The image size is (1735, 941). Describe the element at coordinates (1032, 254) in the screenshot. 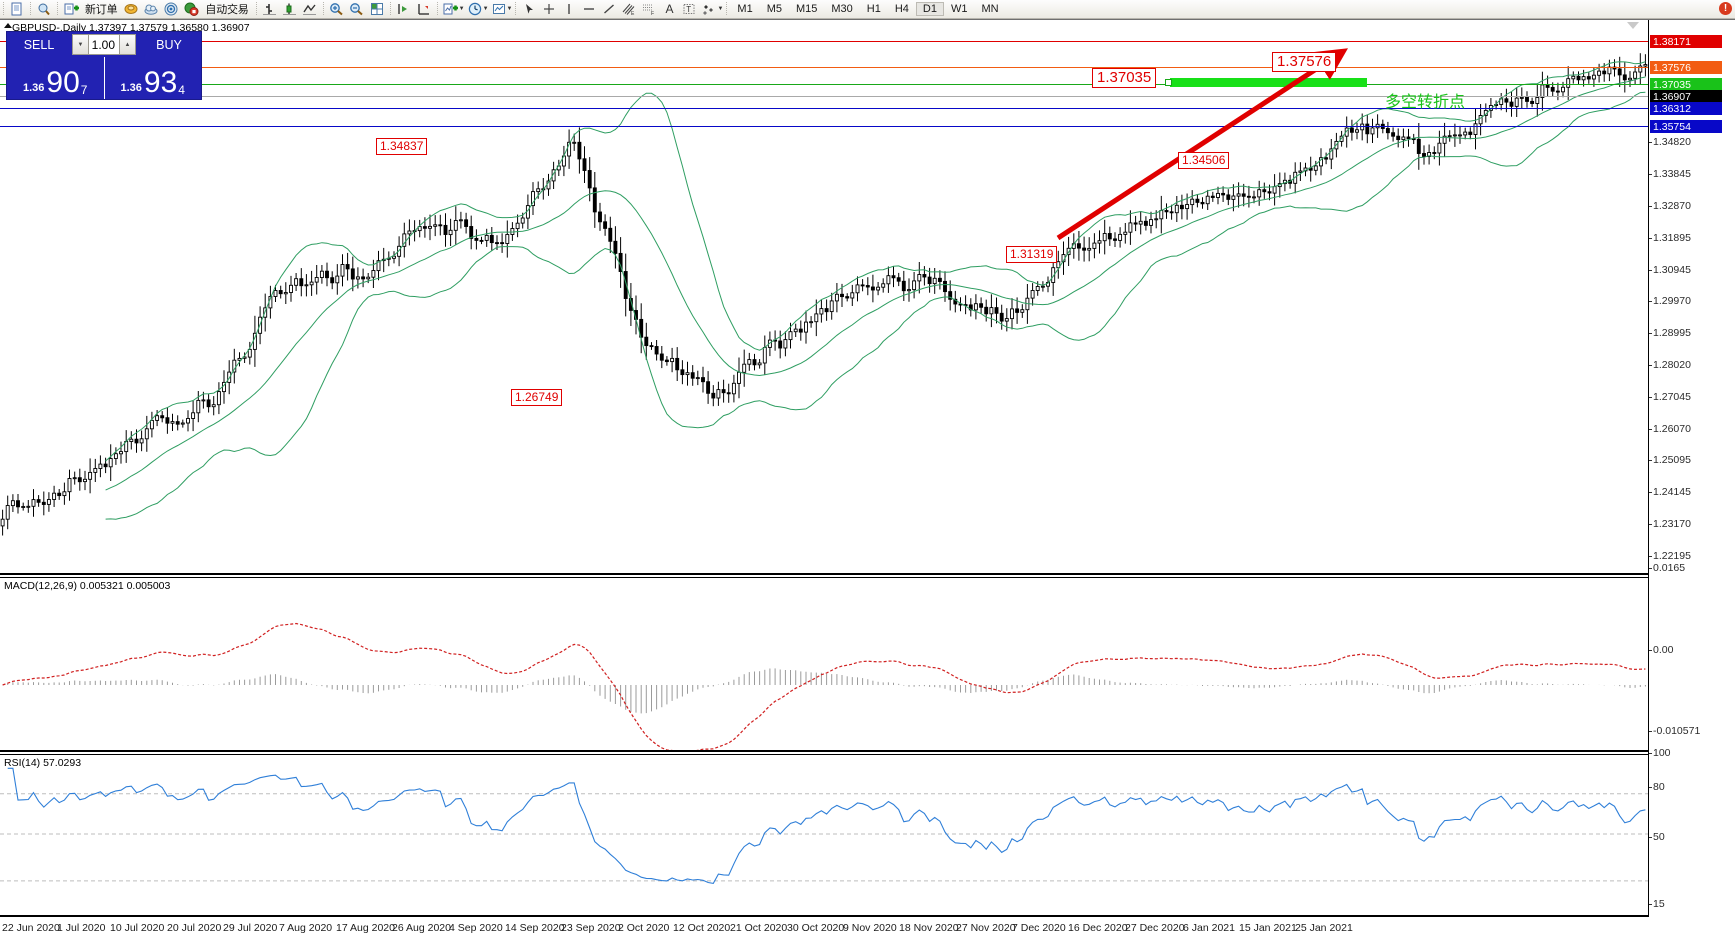

I see `annotation-131319: 1.31319` at that location.